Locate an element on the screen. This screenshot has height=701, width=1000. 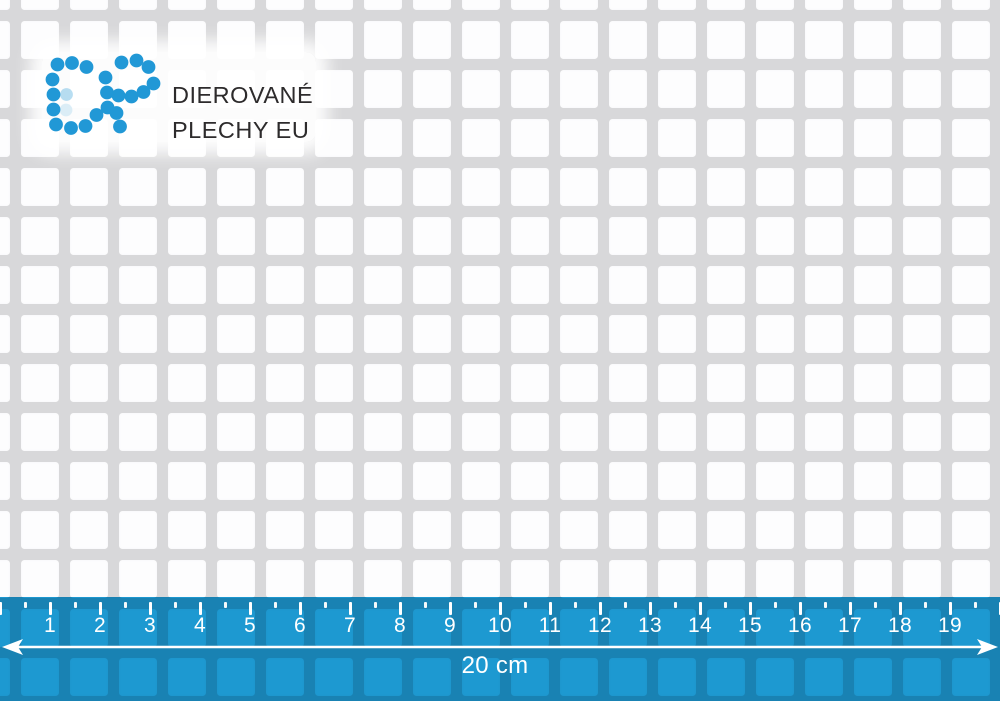
ruler-number: 2 is located at coordinates (100, 625).